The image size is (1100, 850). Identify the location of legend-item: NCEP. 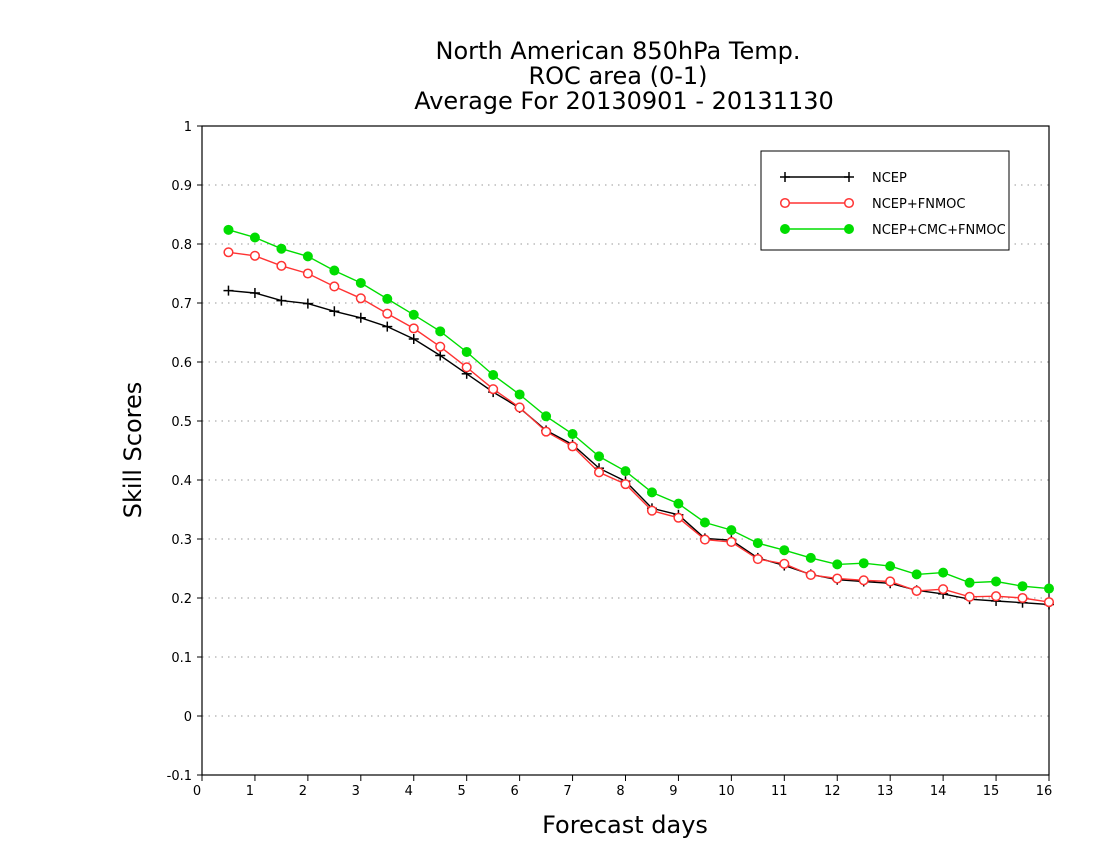
(843, 178).